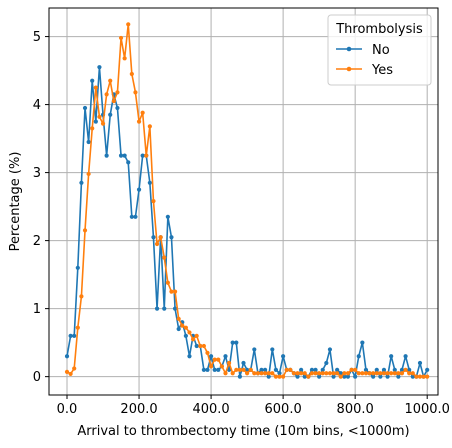 This screenshot has width=452, height=448. I want to click on x-tick-label: 600.0, so click(283, 409).